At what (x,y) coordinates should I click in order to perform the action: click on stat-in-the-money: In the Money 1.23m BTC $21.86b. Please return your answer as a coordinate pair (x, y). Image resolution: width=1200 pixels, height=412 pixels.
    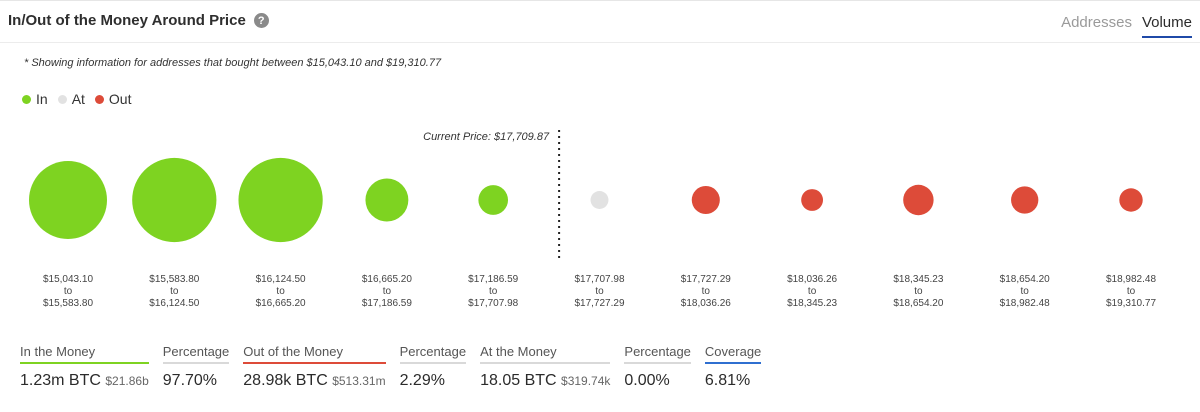
    Looking at the image, I should click on (84, 367).